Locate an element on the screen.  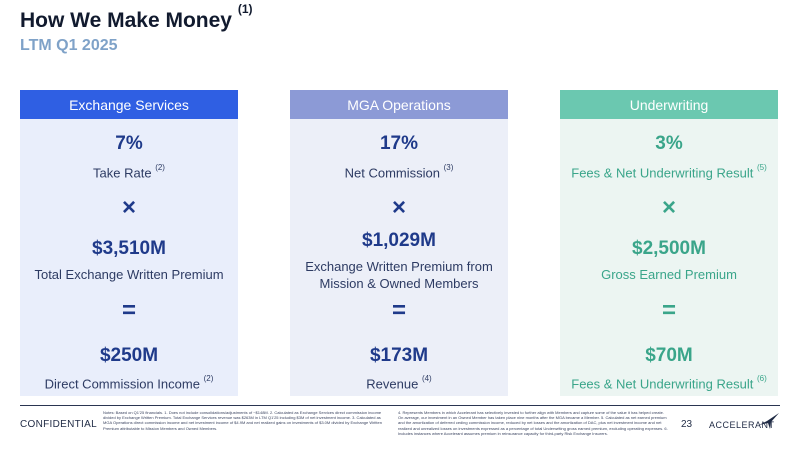
commission-income-label: Direct Commission Income (2) is located at coordinates (129, 382).